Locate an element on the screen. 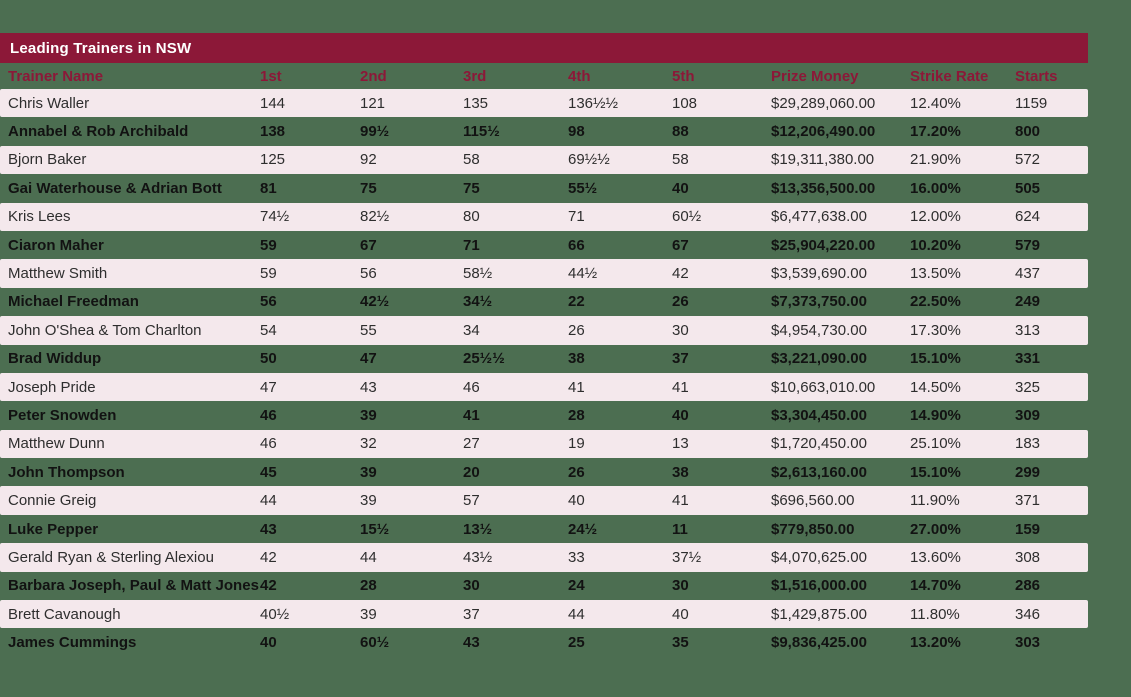 The image size is (1131, 697). cell-trainer-name: John Thompson is located at coordinates (66, 472).